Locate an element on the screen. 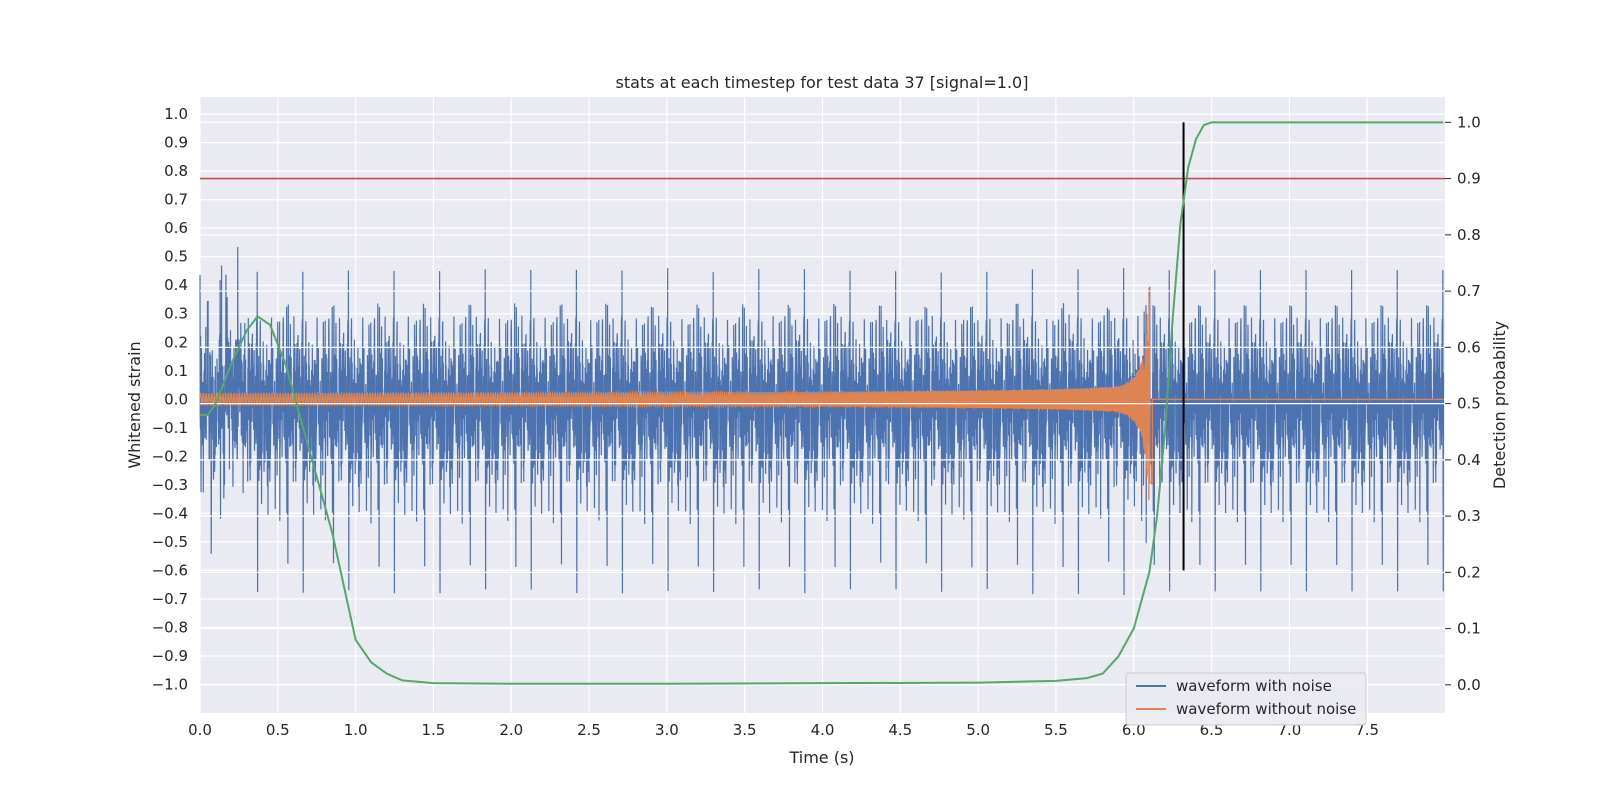 This screenshot has width=1600, height=800. legend-label-noise: waveform with noise is located at coordinates (1254, 686).